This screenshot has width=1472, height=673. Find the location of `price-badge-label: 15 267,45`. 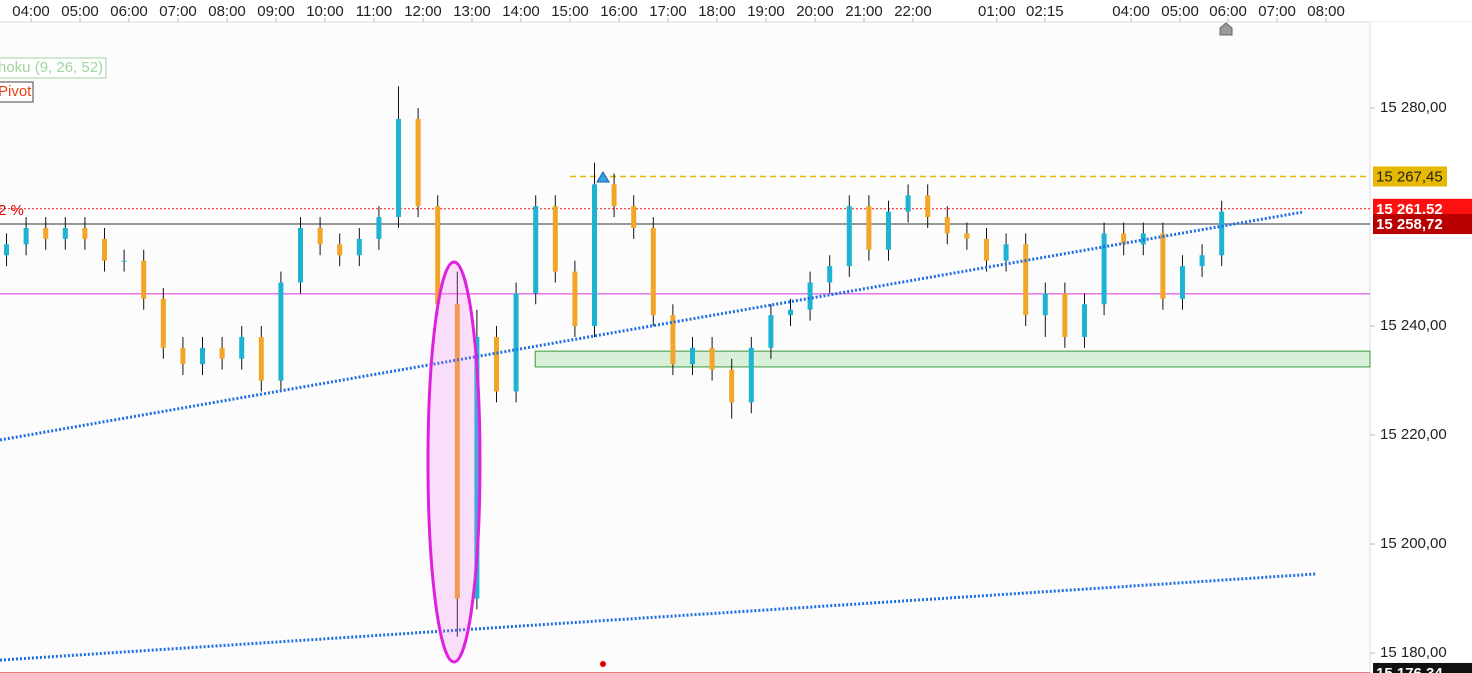

price-badge-label: 15 267,45 is located at coordinates (1409, 176).